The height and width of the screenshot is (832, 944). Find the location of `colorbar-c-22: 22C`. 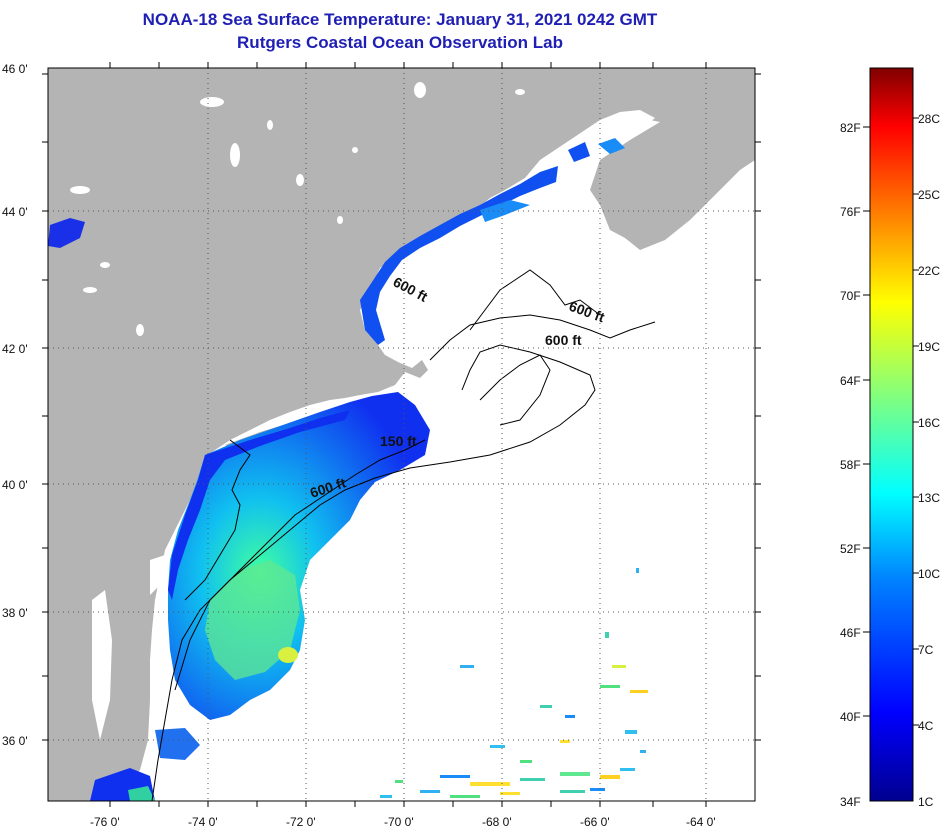

colorbar-c-22: 22C is located at coordinates (929, 271).